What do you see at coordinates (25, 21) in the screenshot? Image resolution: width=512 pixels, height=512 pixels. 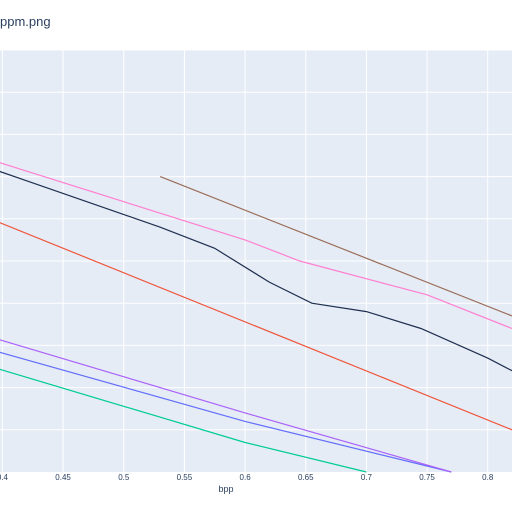 I see `chart-title: ppm.png` at bounding box center [25, 21].